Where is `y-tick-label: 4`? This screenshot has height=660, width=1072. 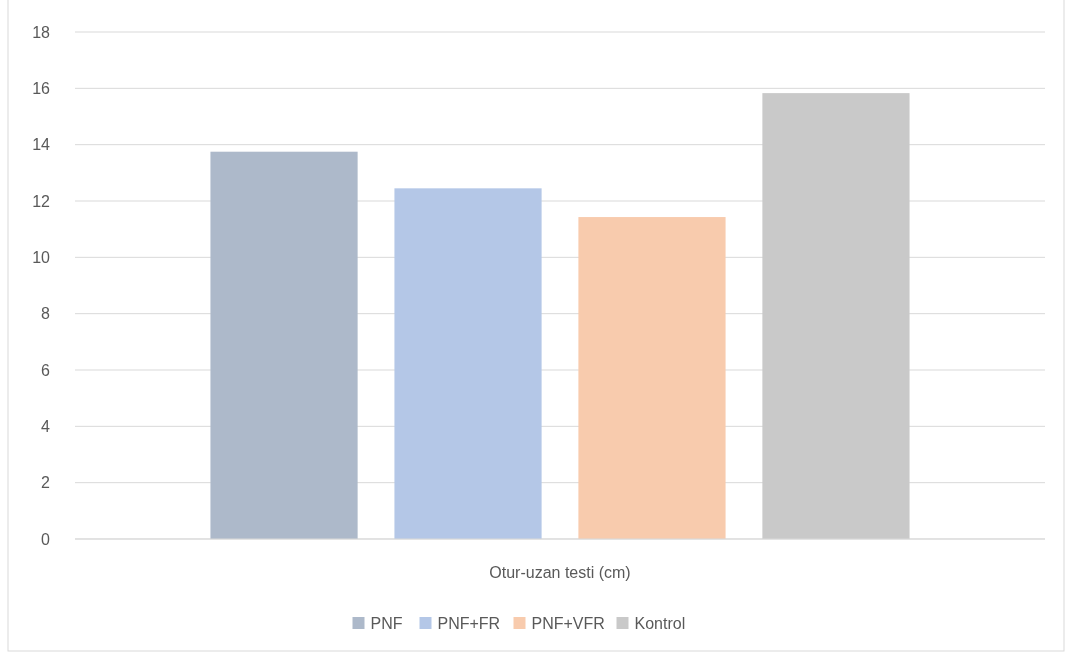
y-tick-label: 4 is located at coordinates (46, 426).